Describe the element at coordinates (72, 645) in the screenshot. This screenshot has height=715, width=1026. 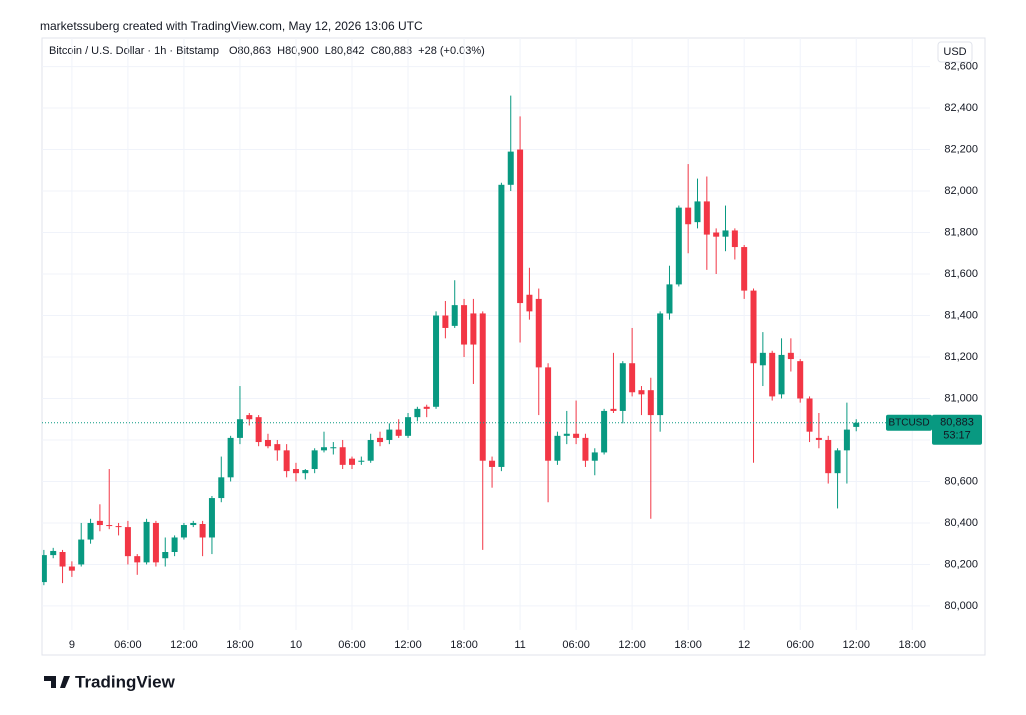
I see `x-tick-label: 9` at that location.